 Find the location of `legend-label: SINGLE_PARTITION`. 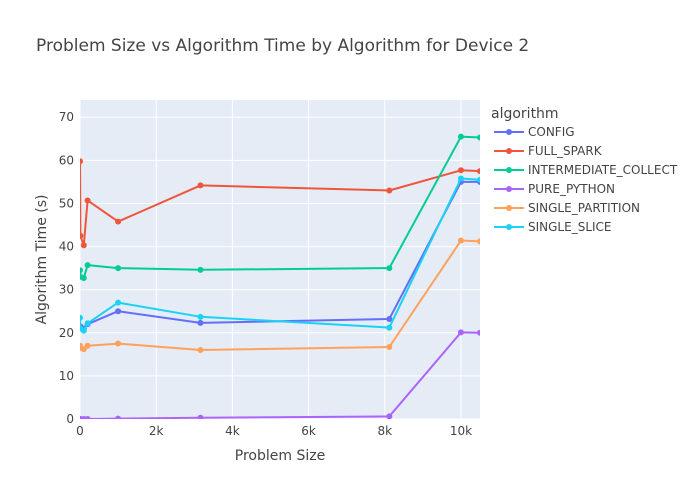

legend-label: SINGLE_PARTITION is located at coordinates (584, 208).